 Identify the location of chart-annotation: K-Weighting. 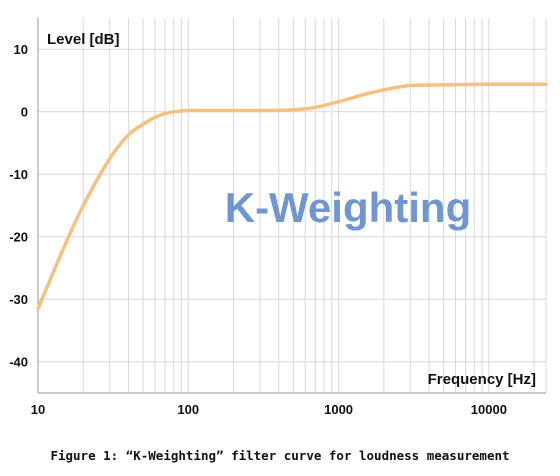
(348, 207).